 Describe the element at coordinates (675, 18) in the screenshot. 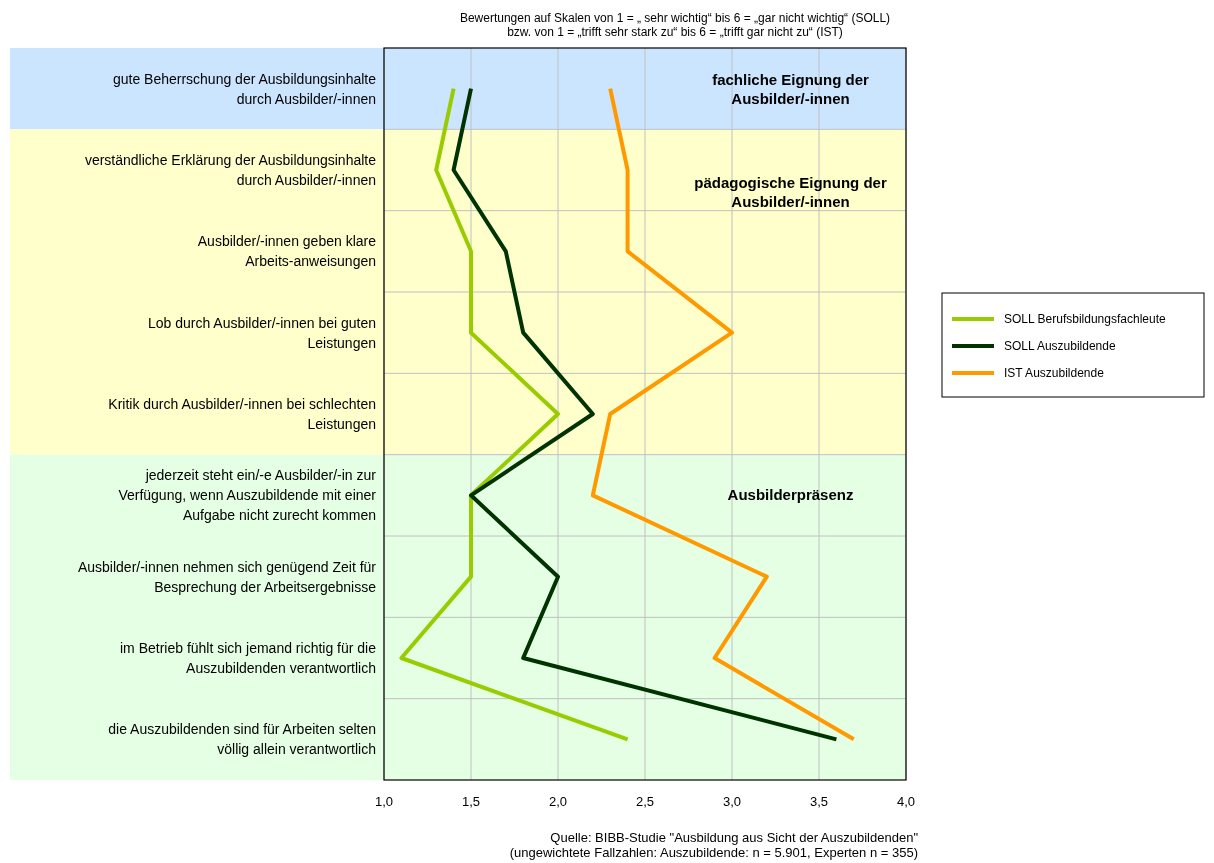

I see `chart-title: Bewertungen auf Skalen von 1 = „ sehr wichtig“ bis 6 = „gar nicht wichtig“ (SOLL)` at that location.